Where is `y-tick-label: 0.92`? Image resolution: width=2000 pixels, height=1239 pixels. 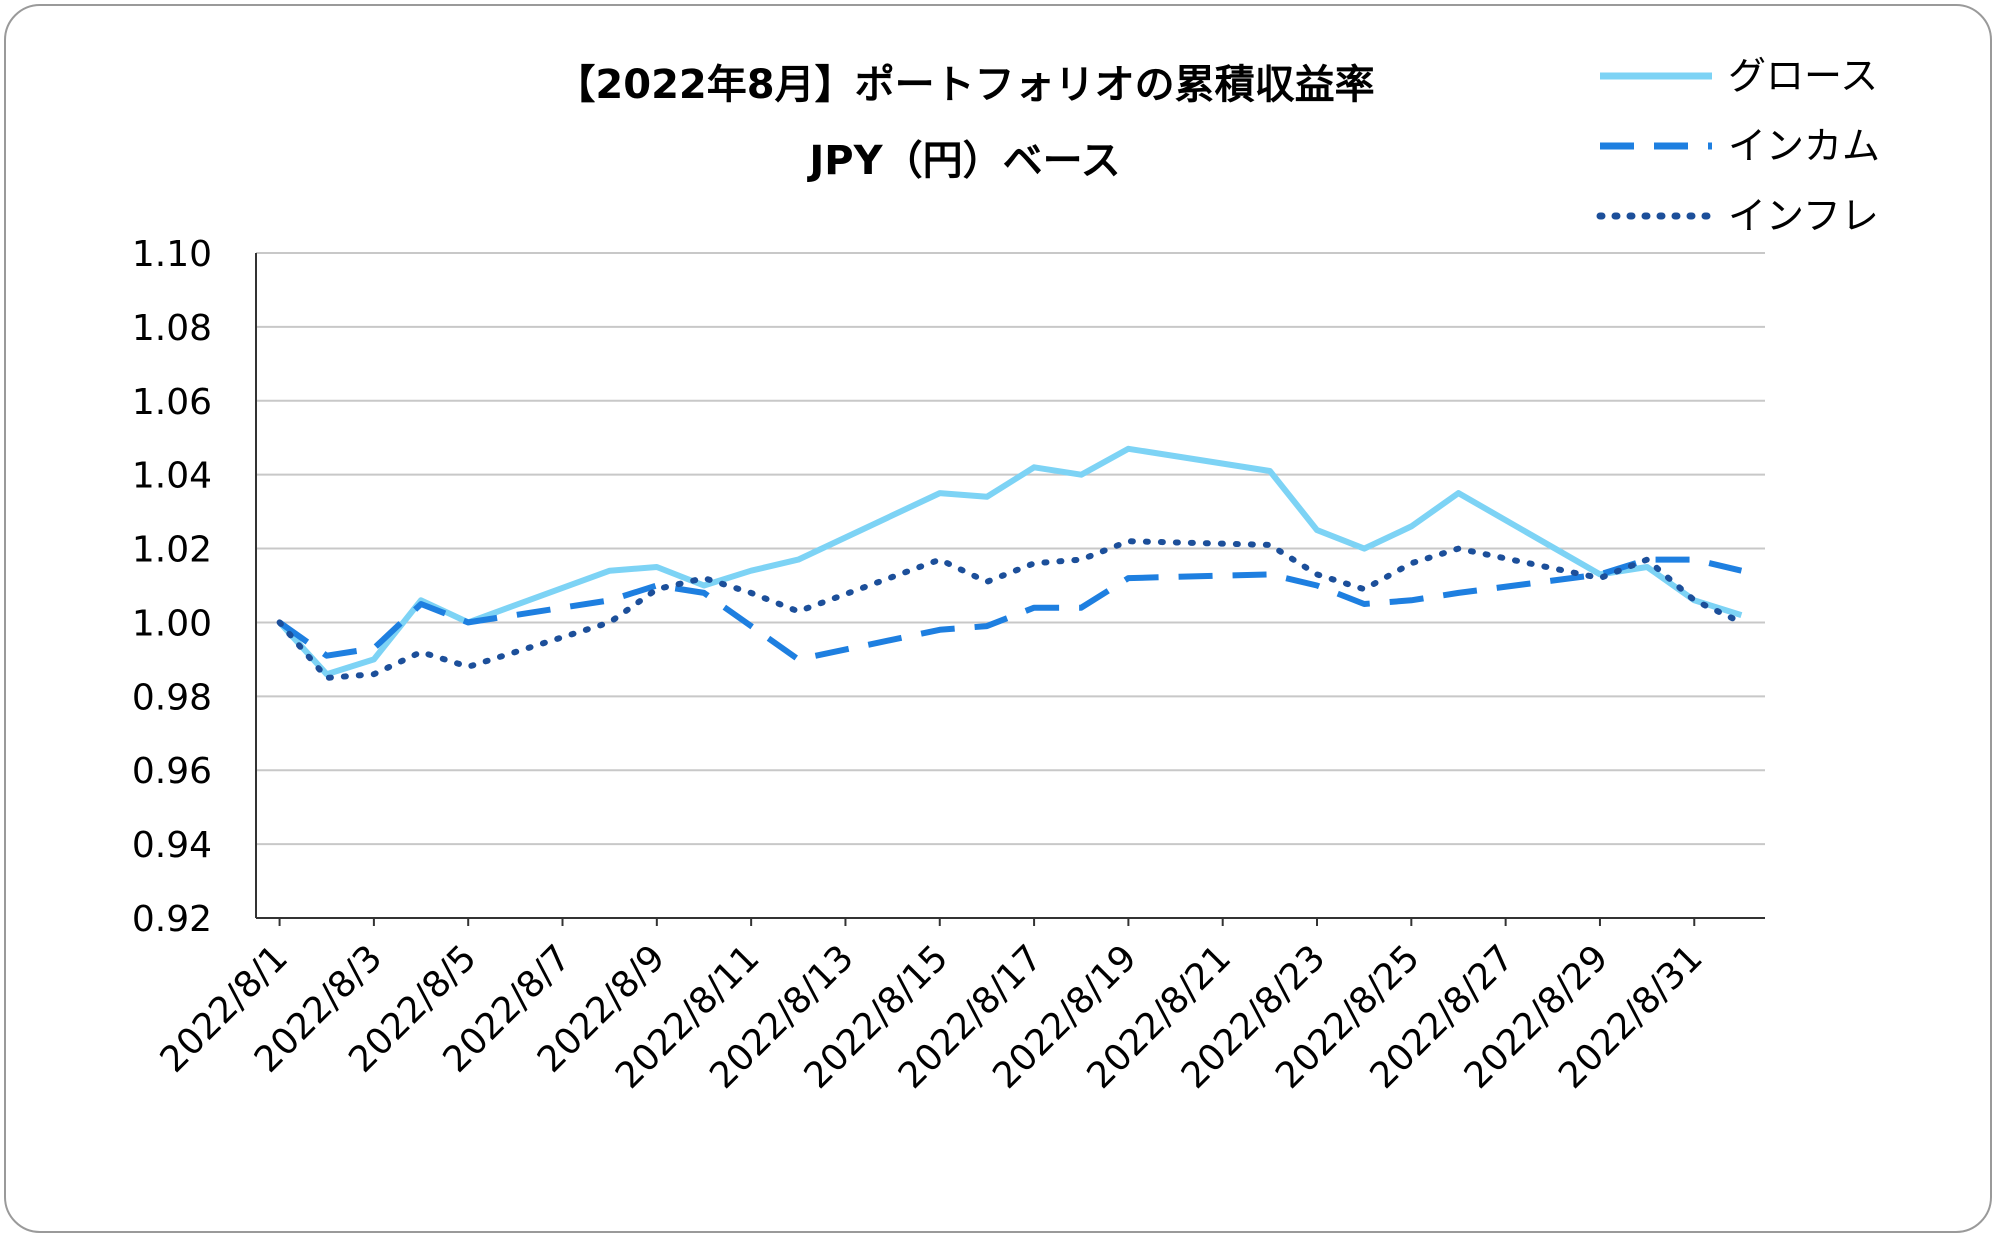 y-tick-label: 0.92 is located at coordinates (172, 919).